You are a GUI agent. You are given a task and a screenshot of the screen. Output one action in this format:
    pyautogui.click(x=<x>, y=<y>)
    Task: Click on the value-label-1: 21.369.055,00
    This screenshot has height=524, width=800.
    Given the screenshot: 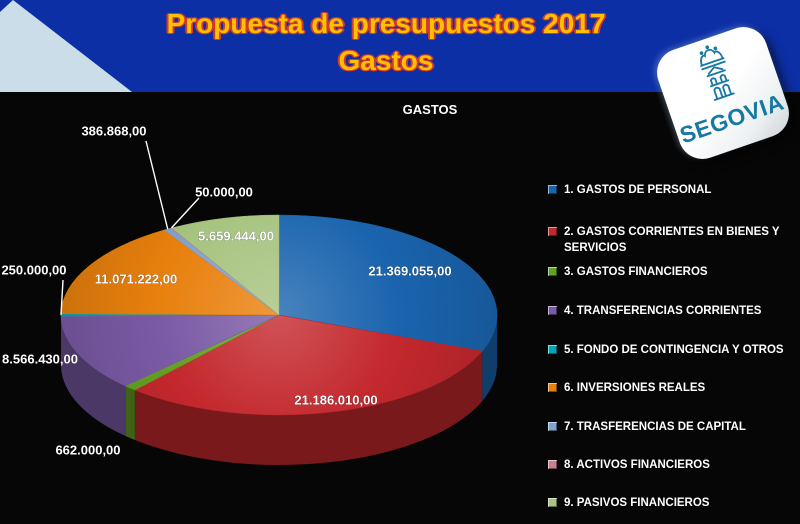 What is the action you would take?
    pyautogui.click(x=409, y=271)
    